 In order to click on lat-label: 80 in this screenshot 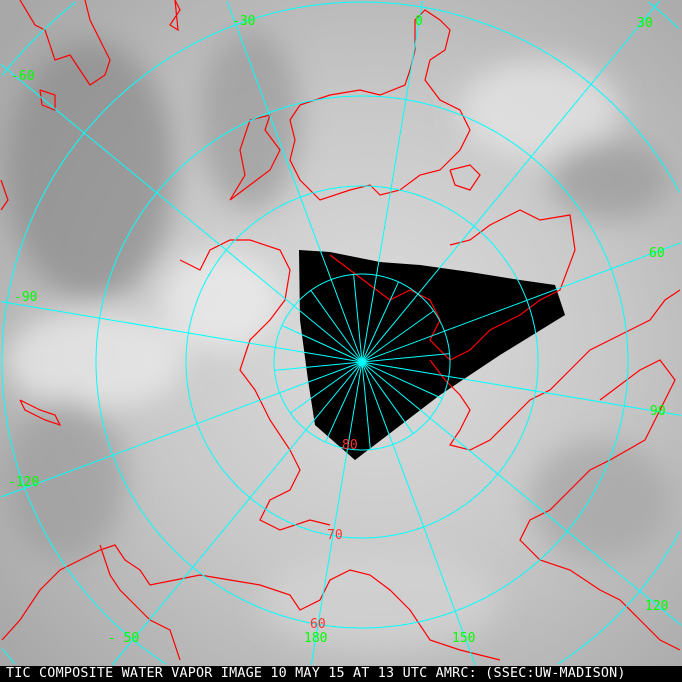, I will do `click(350, 445)`.